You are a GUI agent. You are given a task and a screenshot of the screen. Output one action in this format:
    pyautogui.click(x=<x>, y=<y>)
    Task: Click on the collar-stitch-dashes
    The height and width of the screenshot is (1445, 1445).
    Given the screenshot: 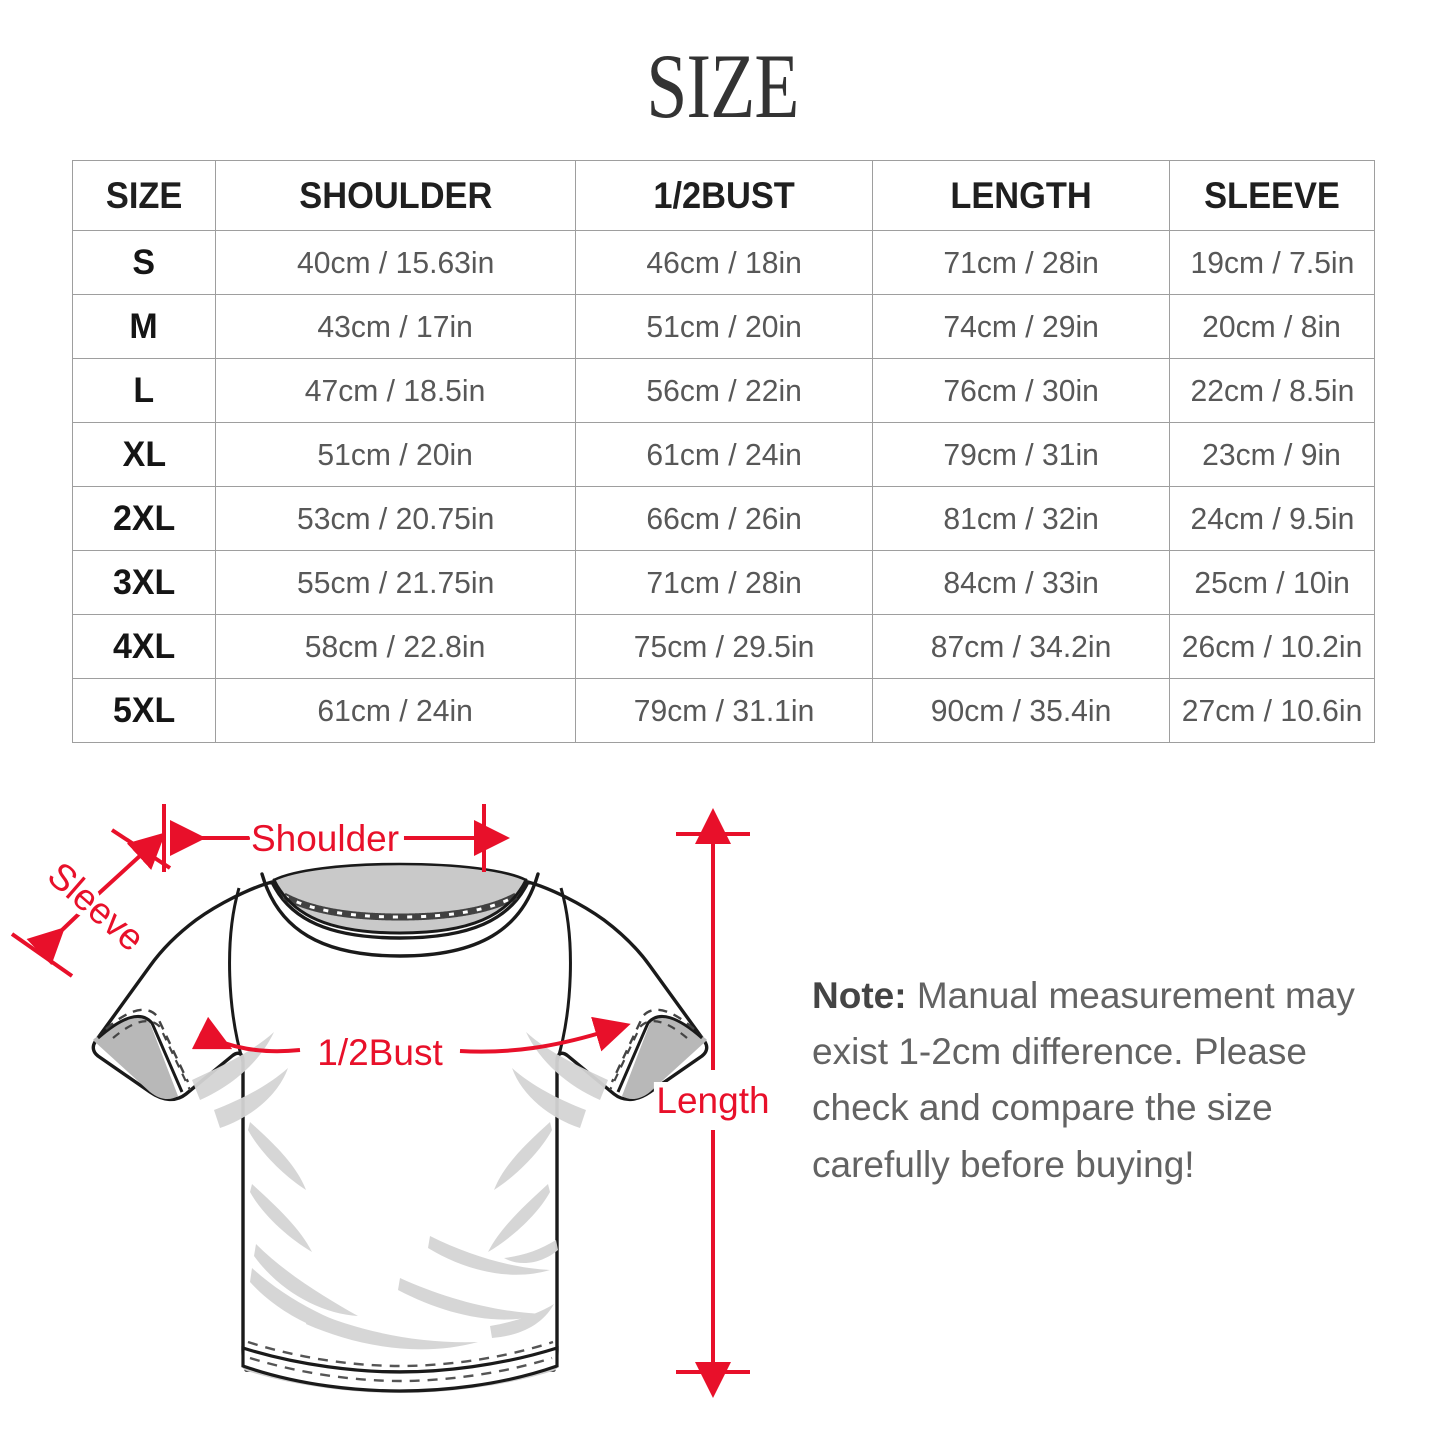 What is the action you would take?
    pyautogui.click(x=400, y=906)
    